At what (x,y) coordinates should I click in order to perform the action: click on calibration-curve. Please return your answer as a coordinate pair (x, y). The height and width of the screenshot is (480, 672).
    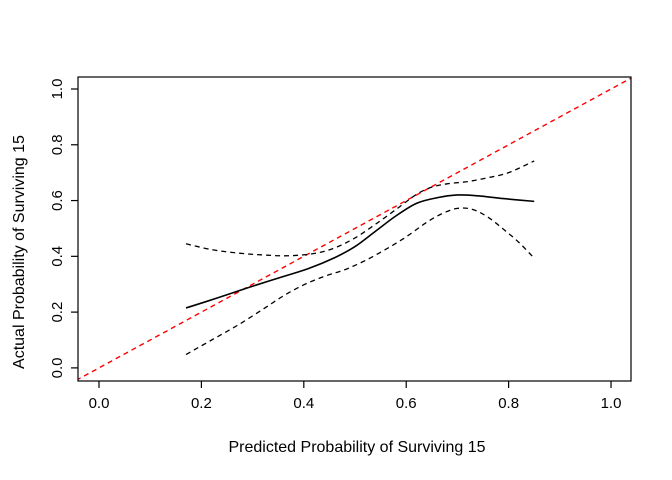
    Looking at the image, I should click on (360, 251).